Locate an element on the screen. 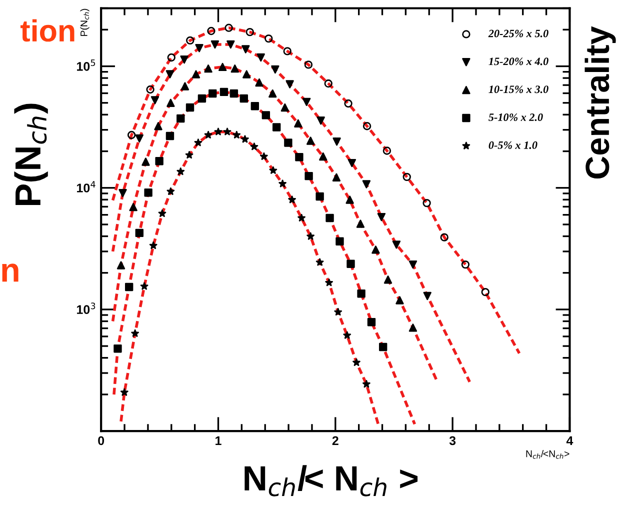 This screenshot has height=515, width=624. y-tick-label: 10$^{5}$ is located at coordinates (86, 65).